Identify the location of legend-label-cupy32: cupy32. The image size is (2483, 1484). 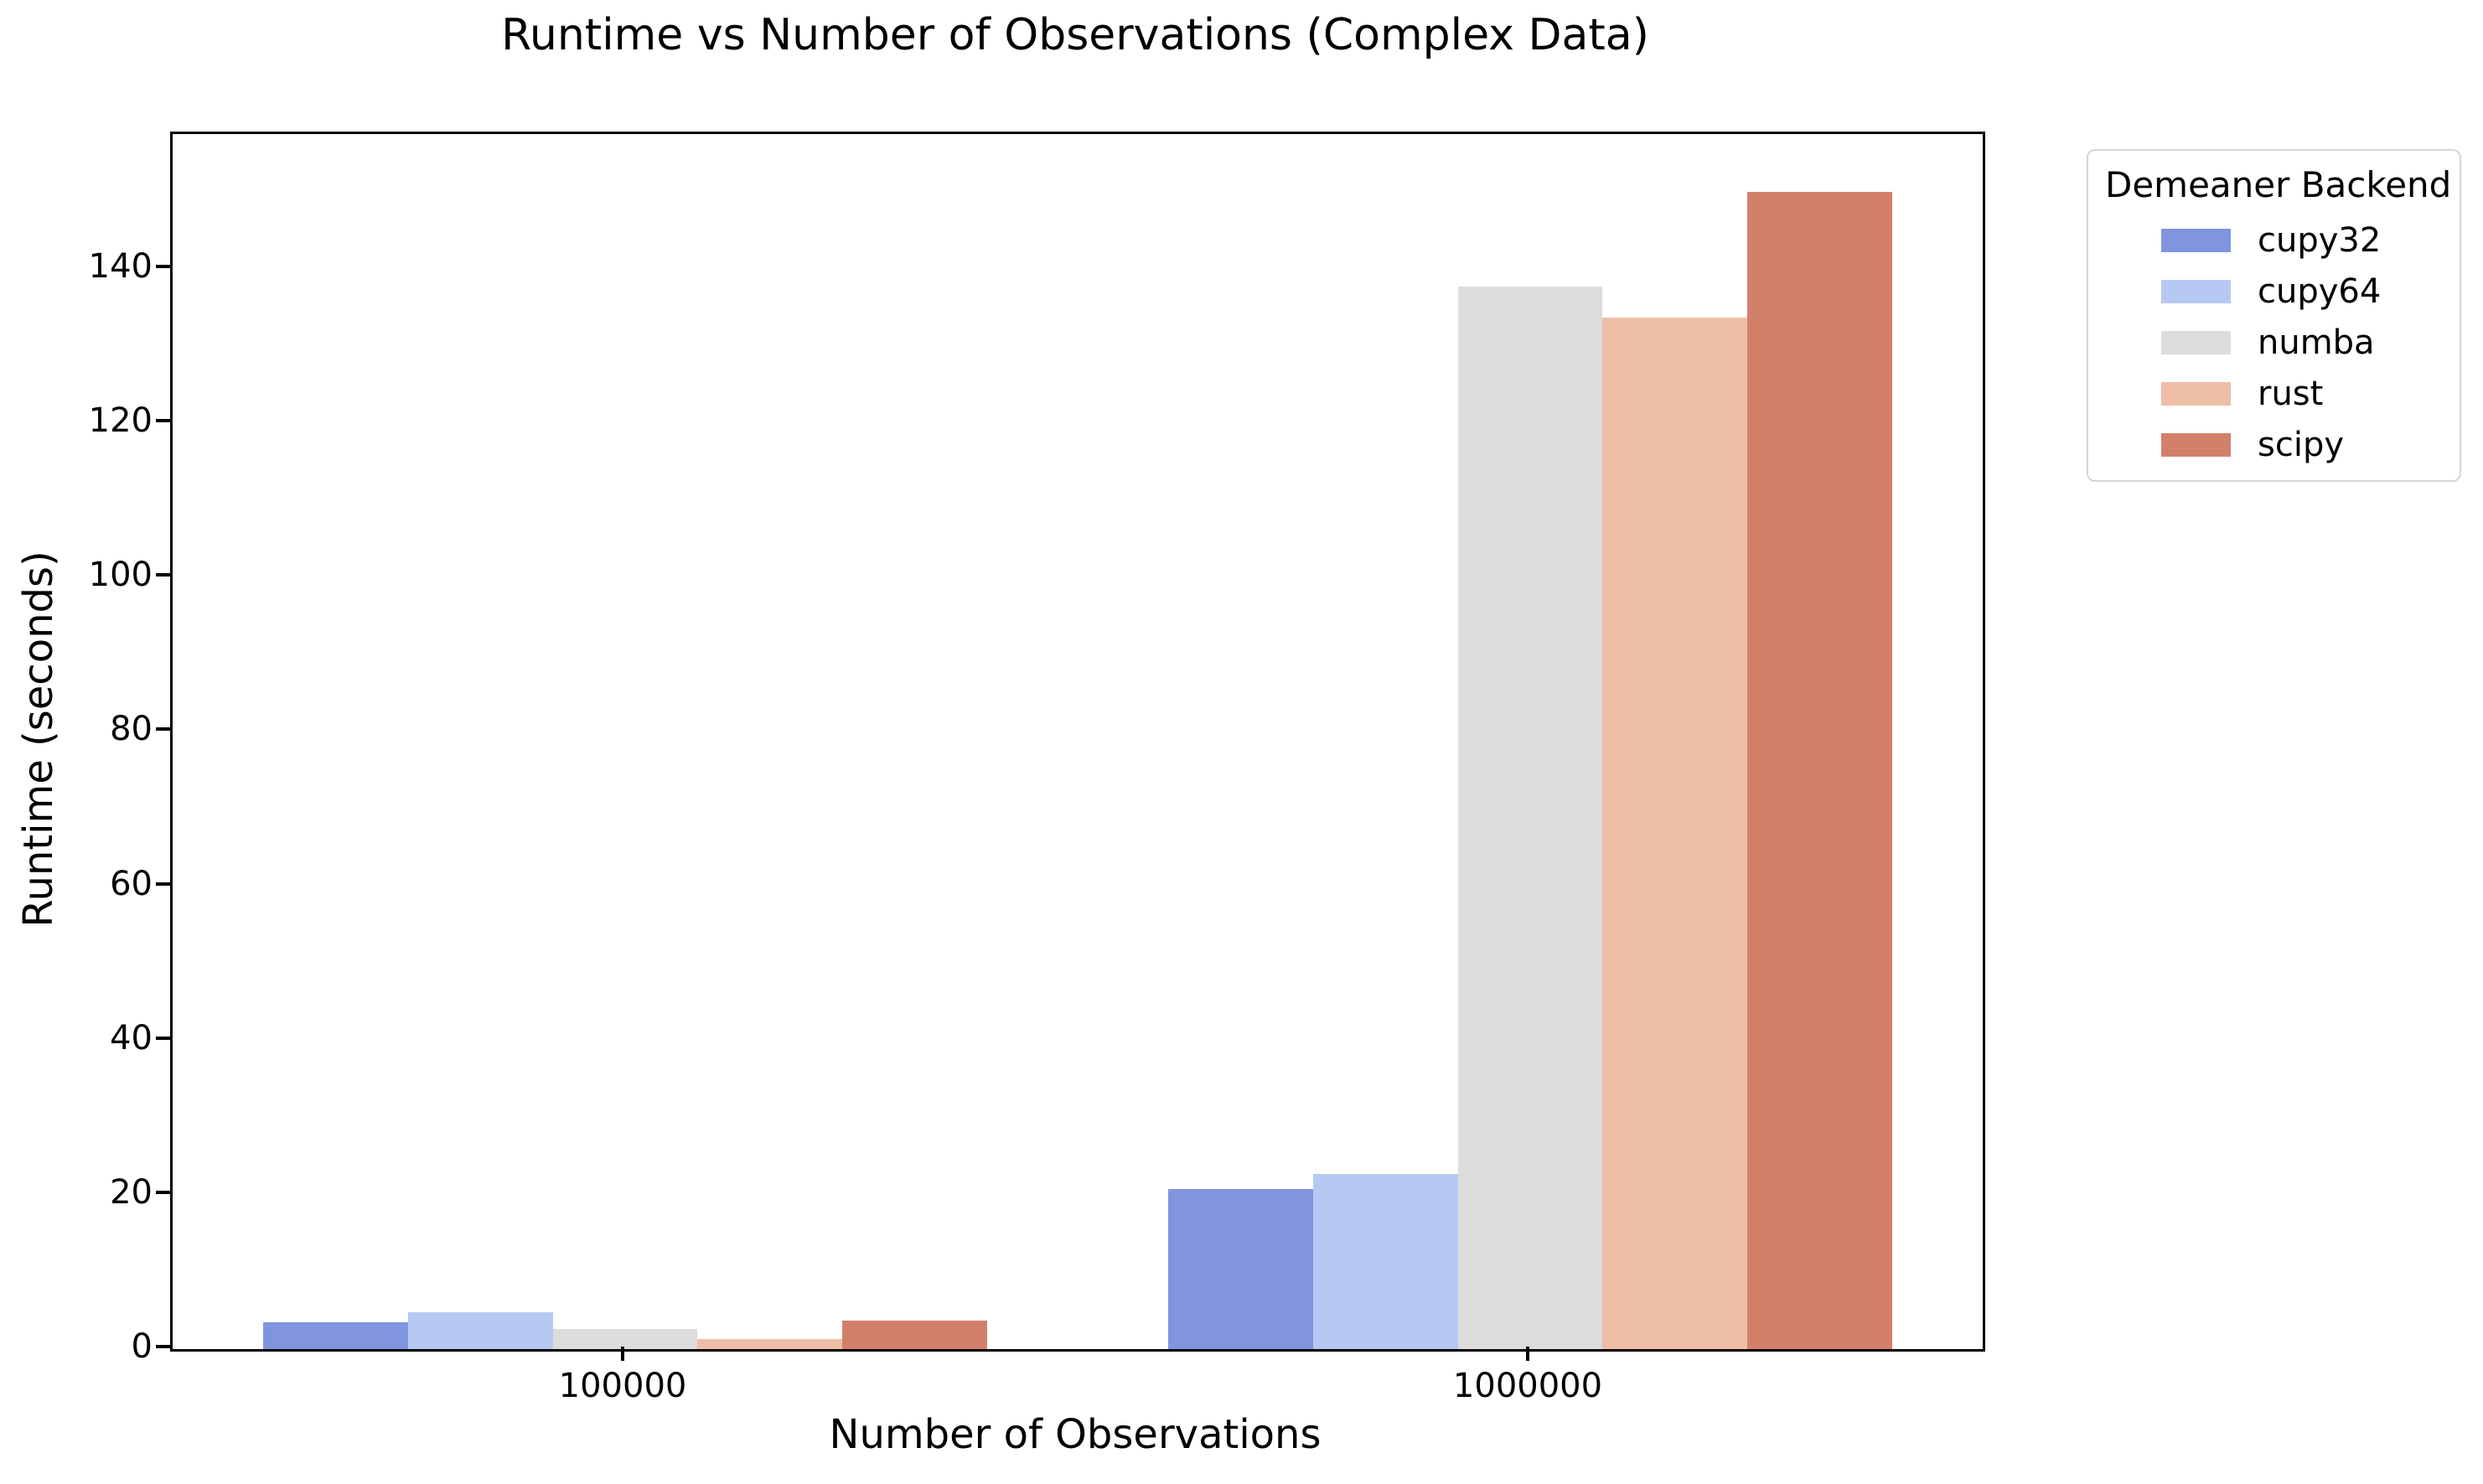
(2320, 241).